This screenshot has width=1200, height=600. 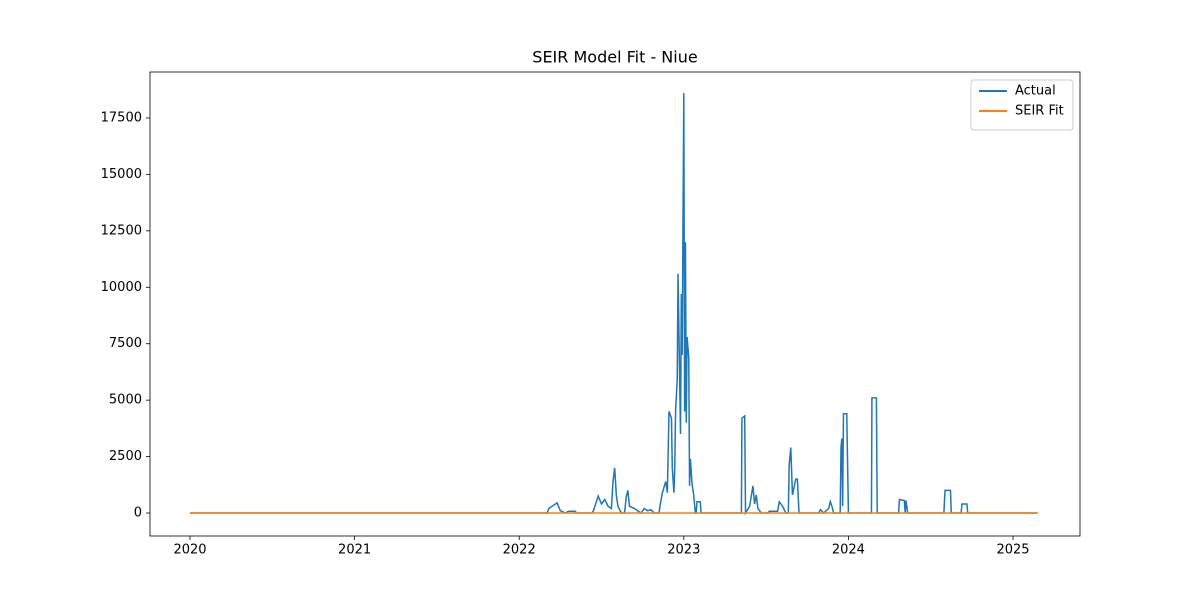 What do you see at coordinates (848, 550) in the screenshot?
I see `x-tick-label: 2024` at bounding box center [848, 550].